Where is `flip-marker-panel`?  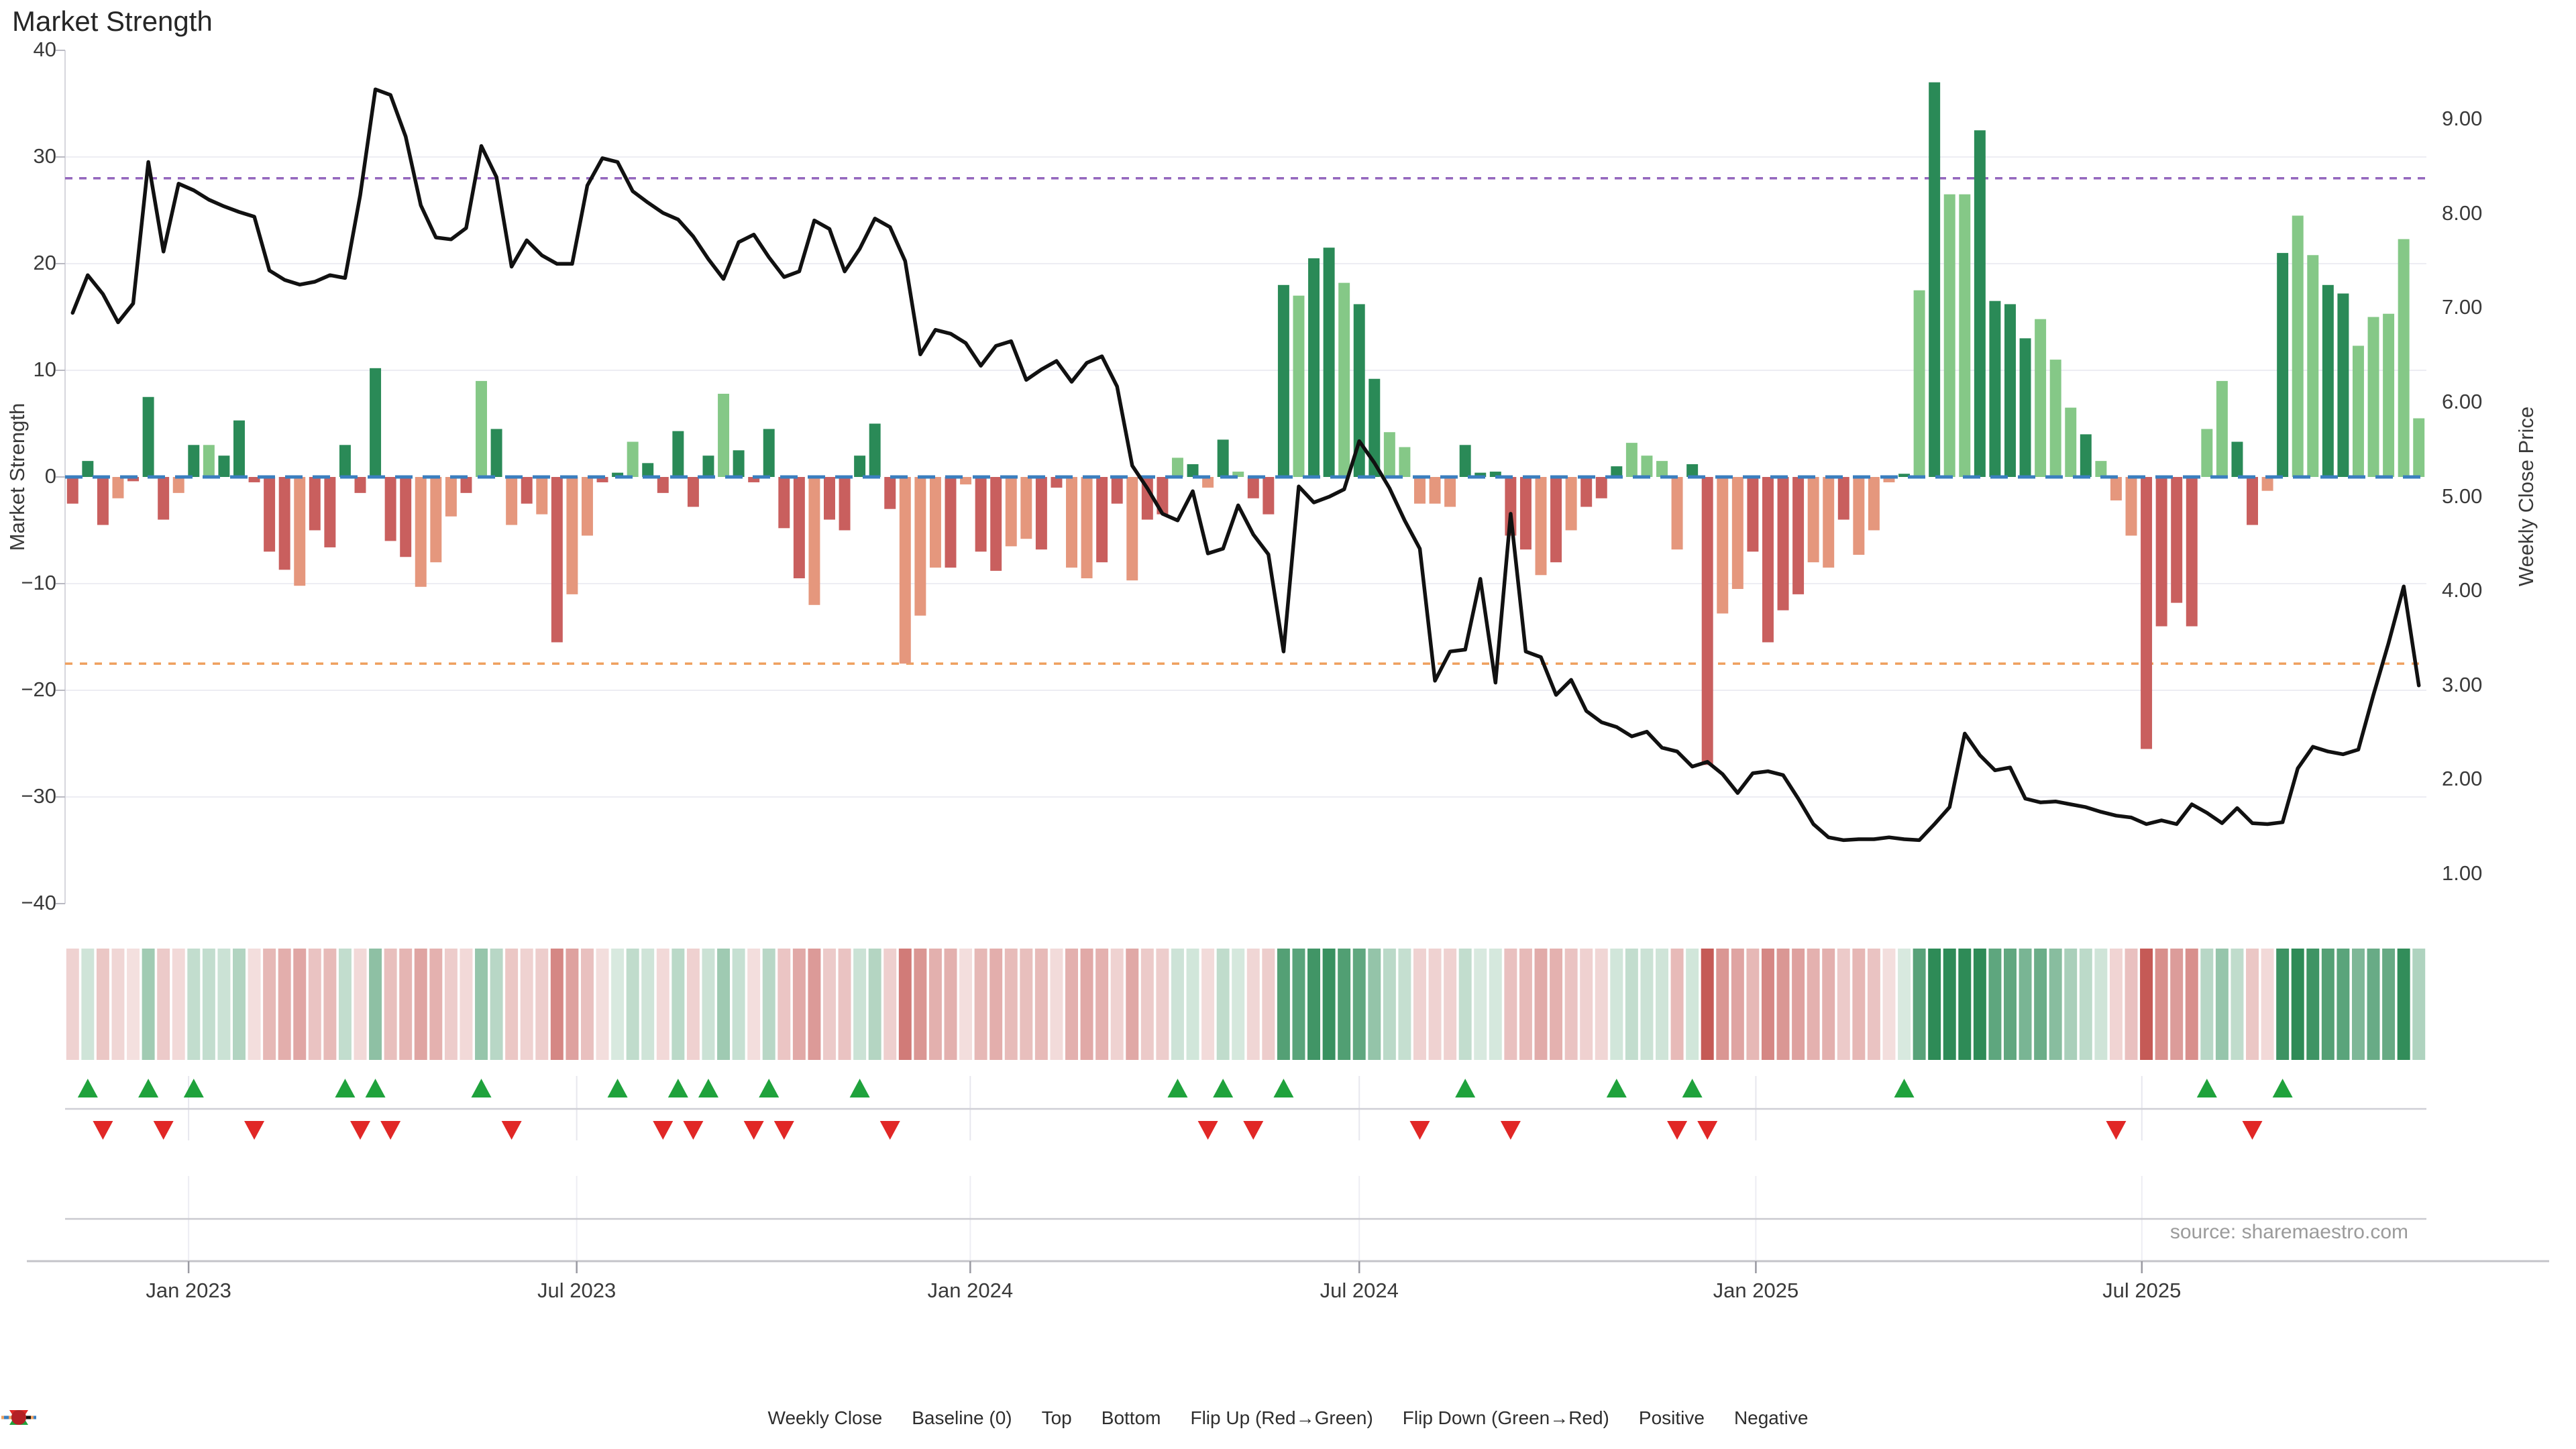 flip-marker-panel is located at coordinates (1245, 1168).